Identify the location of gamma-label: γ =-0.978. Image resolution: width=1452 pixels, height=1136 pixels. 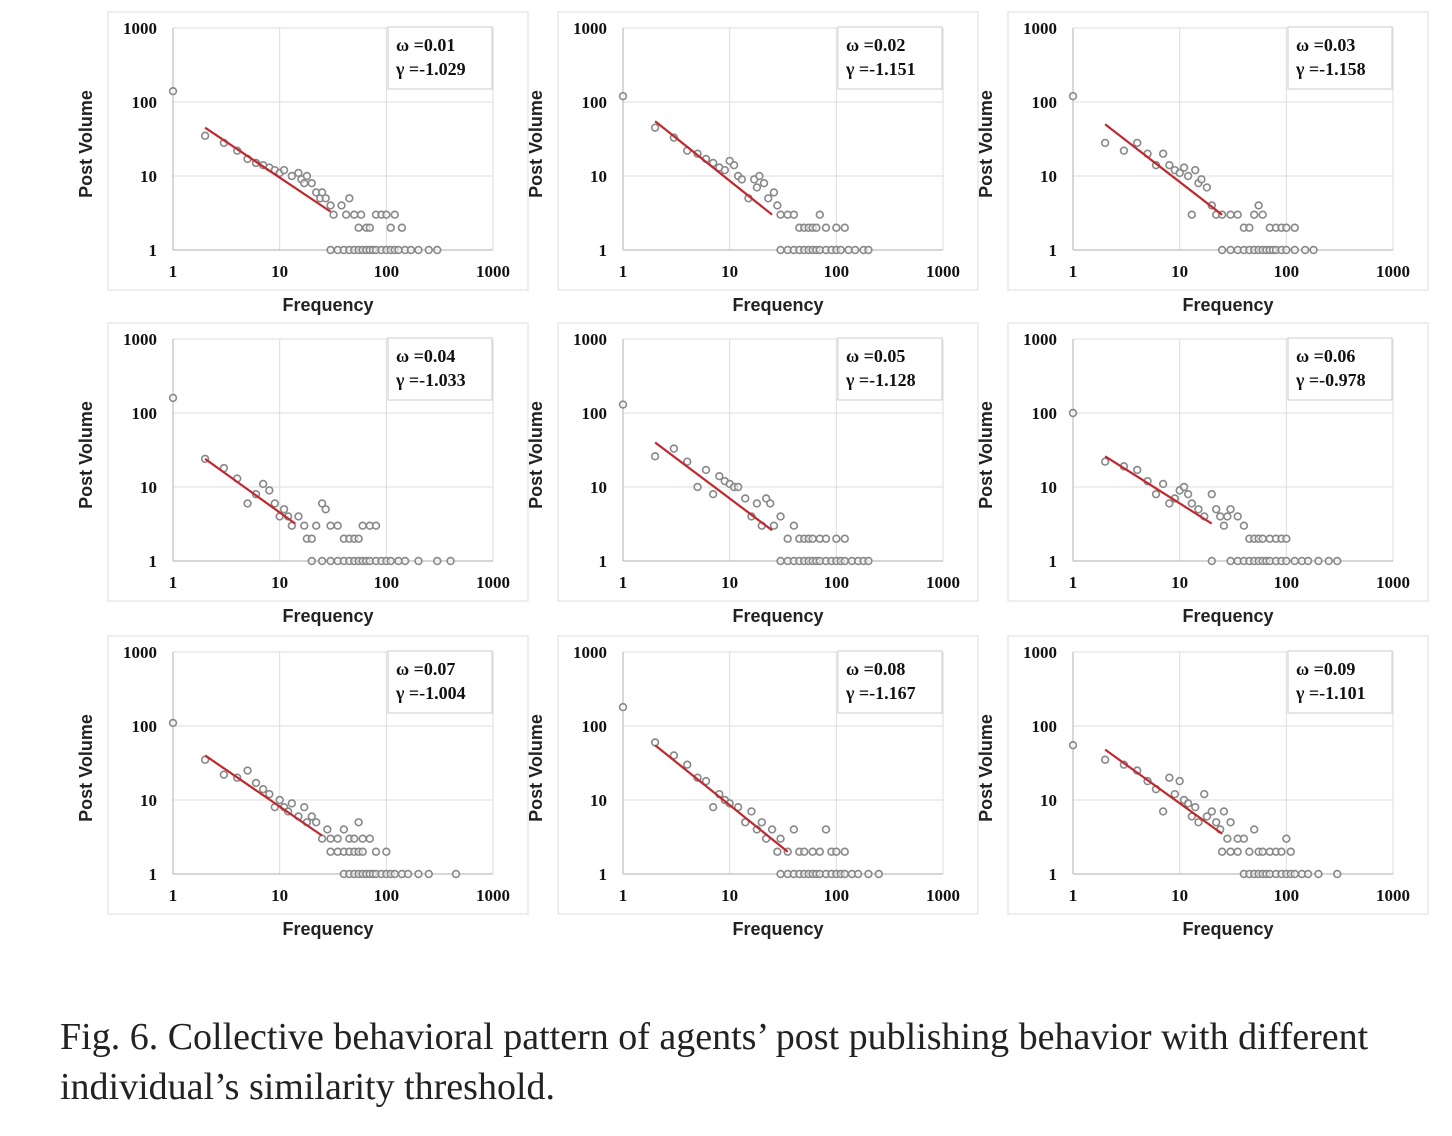
(1330, 380).